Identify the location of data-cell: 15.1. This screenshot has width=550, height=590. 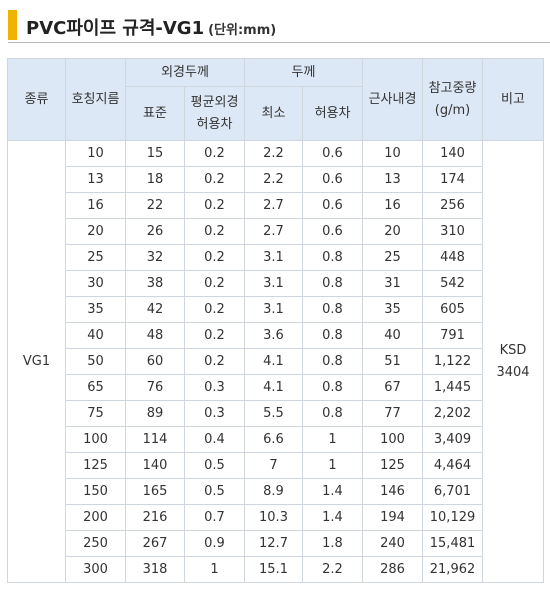
(273, 569).